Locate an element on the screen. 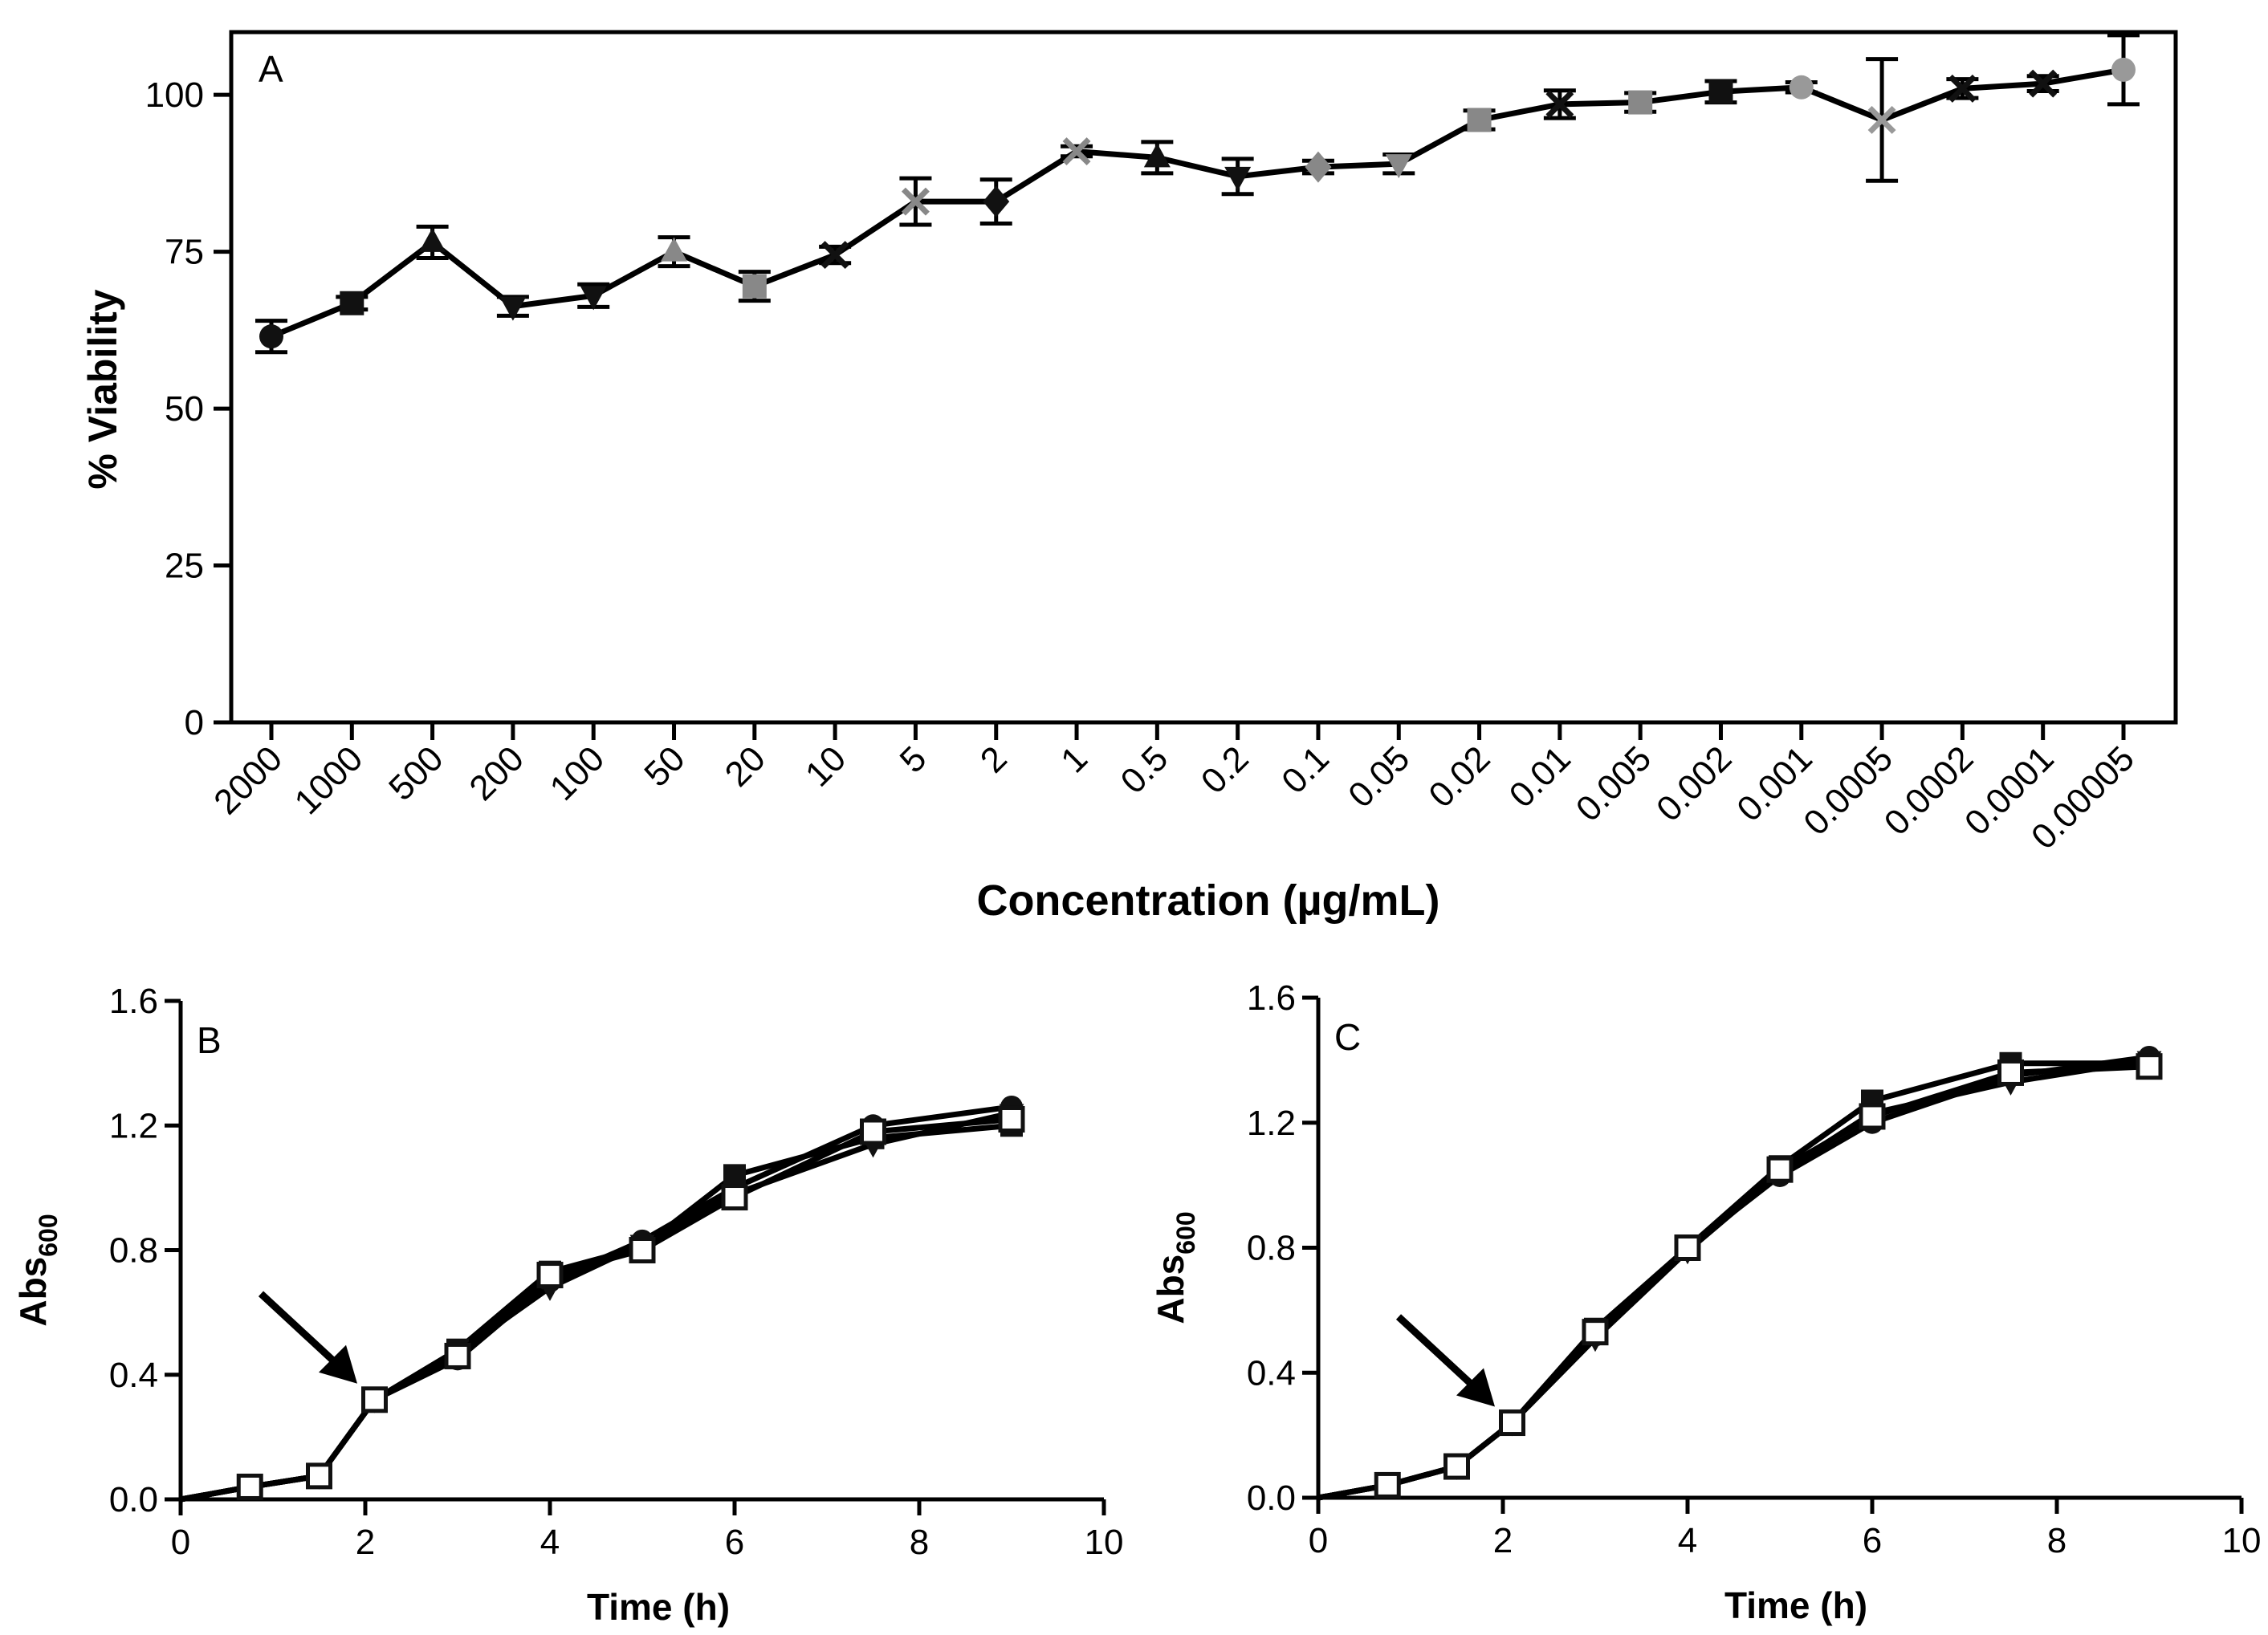 This screenshot has height=1635, width=2268. panel-a-x-tick-label: 10 is located at coordinates (825, 766).